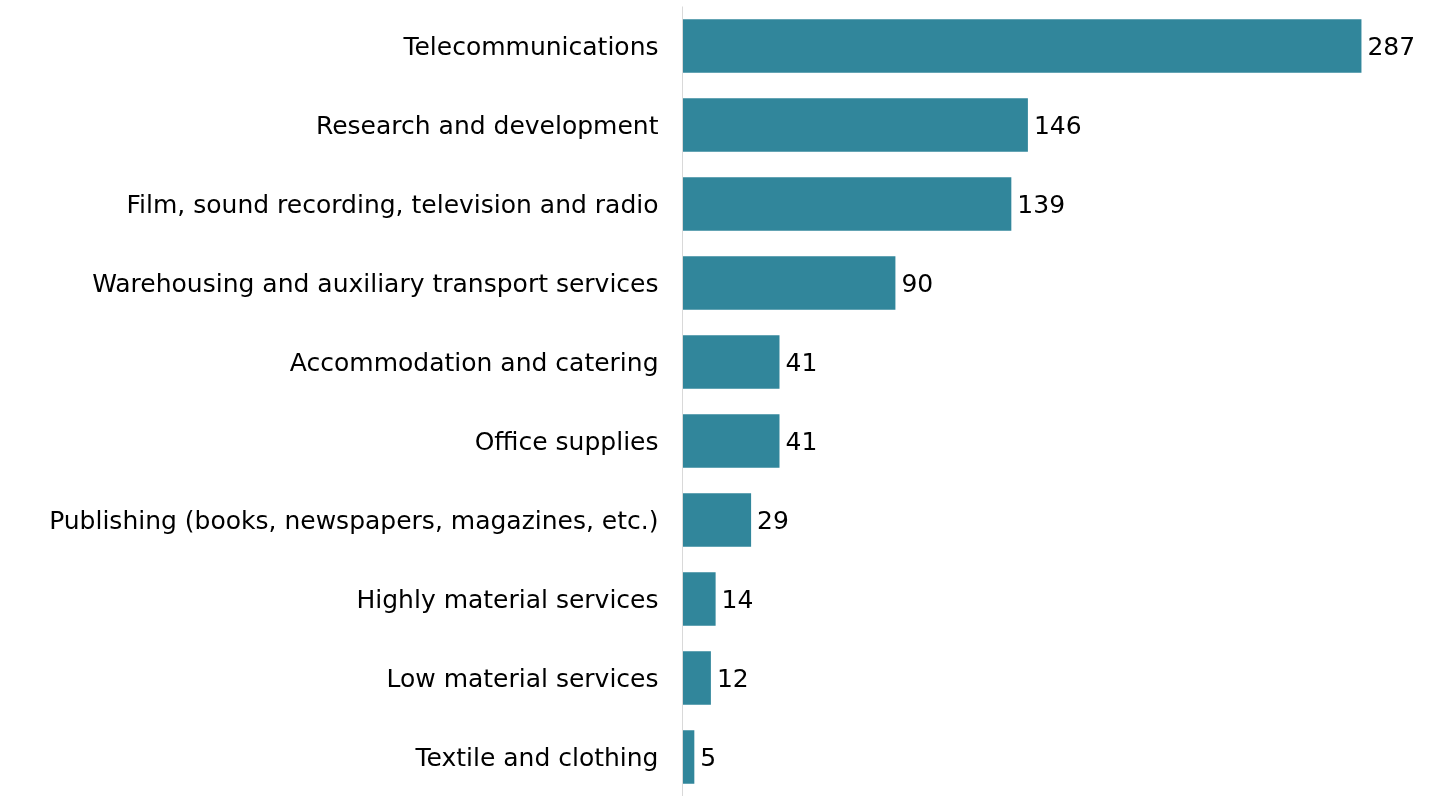 The image size is (1437, 796). Describe the element at coordinates (773, 520) in the screenshot. I see `data-label: 29` at that location.